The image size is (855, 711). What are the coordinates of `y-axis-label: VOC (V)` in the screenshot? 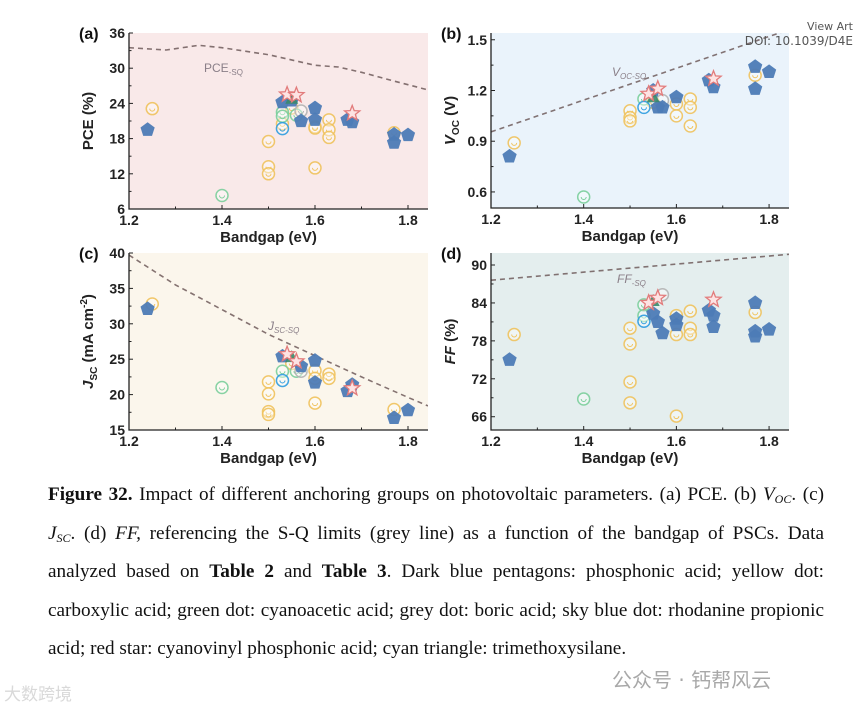 It's located at (452, 120).